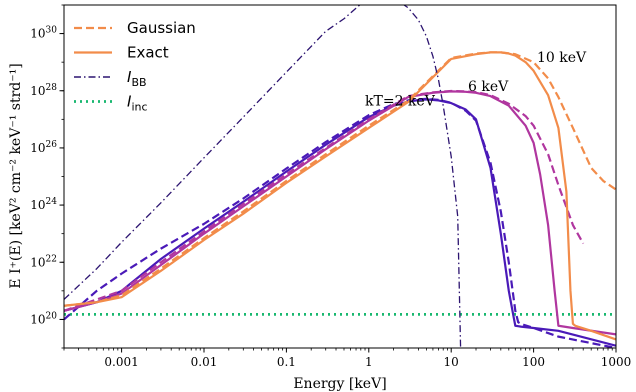 The height and width of the screenshot is (392, 636). I want to click on y-tick-label: 1022, so click(43, 261).